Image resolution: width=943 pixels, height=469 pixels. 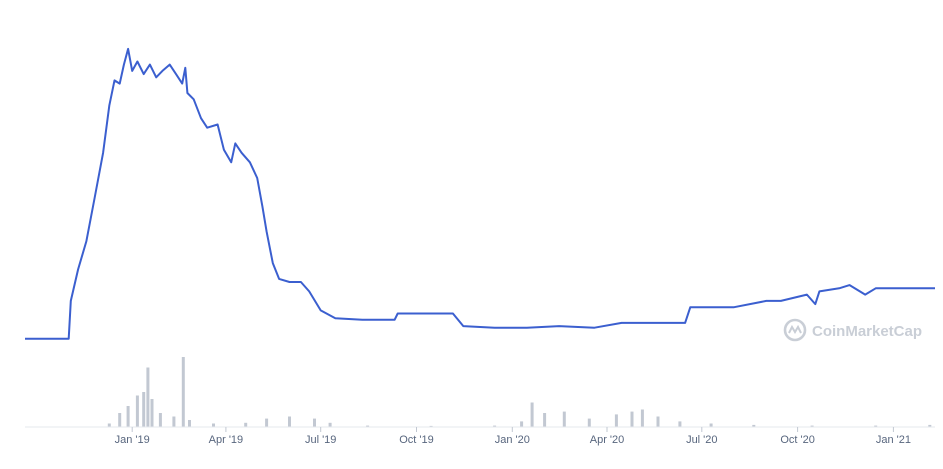 I want to click on watermark: CoinMarketCap, so click(x=852, y=330).